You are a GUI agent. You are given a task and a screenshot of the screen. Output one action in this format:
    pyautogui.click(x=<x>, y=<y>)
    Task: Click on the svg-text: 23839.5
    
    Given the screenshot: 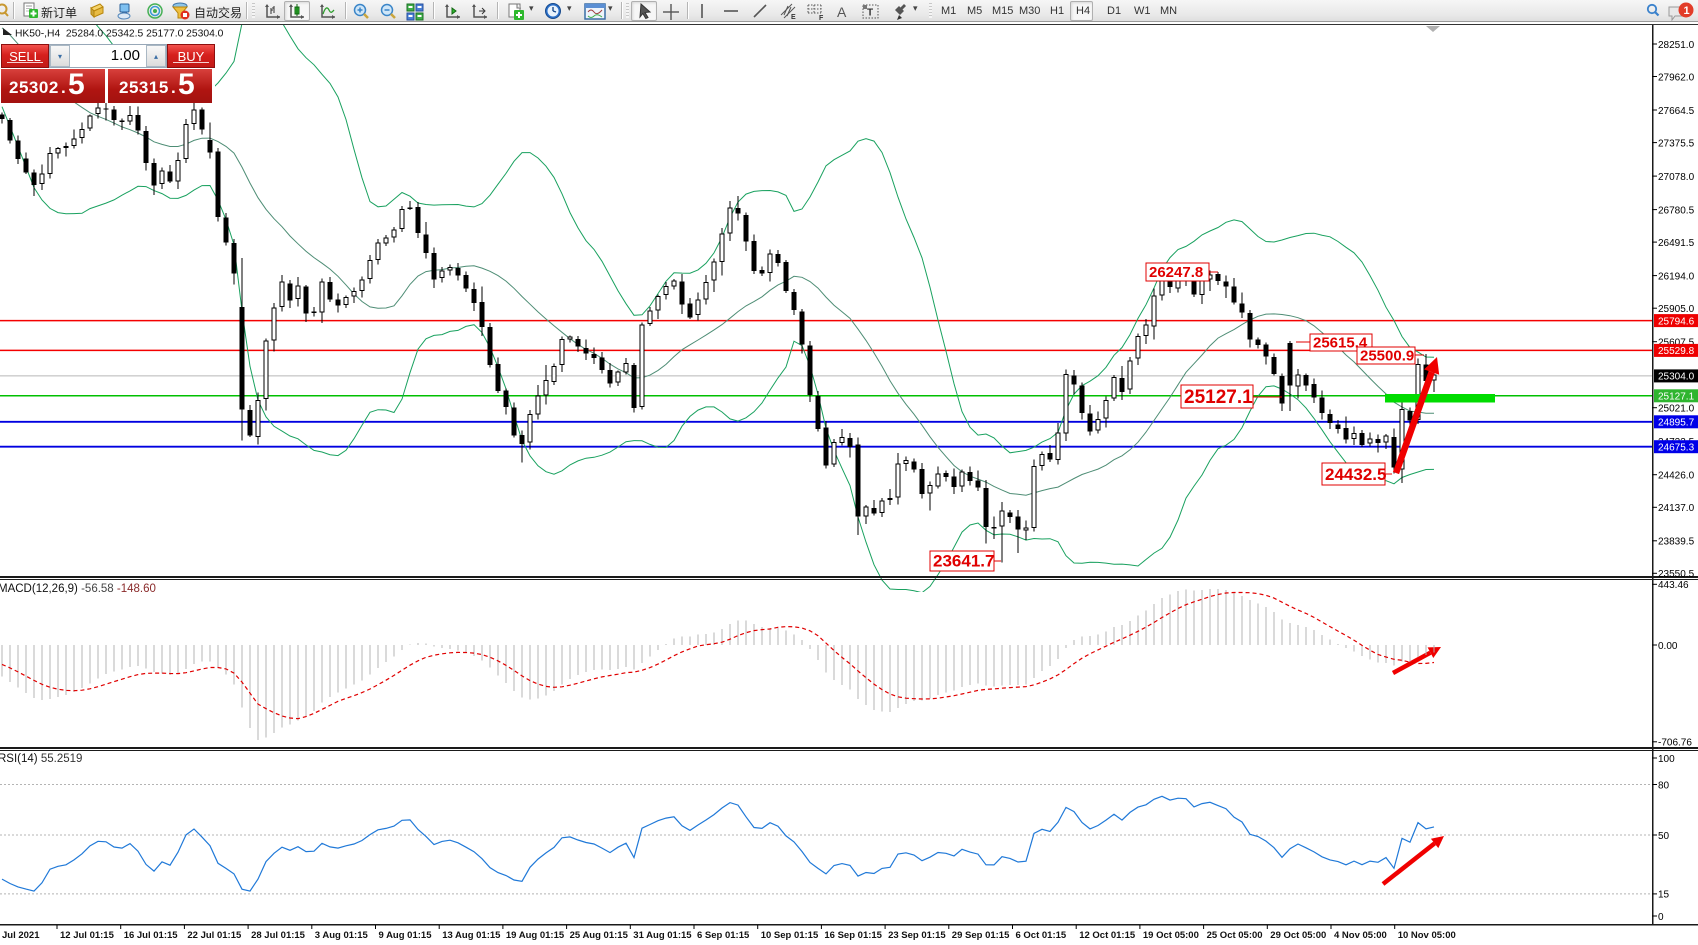 What is the action you would take?
    pyautogui.click(x=1676, y=542)
    